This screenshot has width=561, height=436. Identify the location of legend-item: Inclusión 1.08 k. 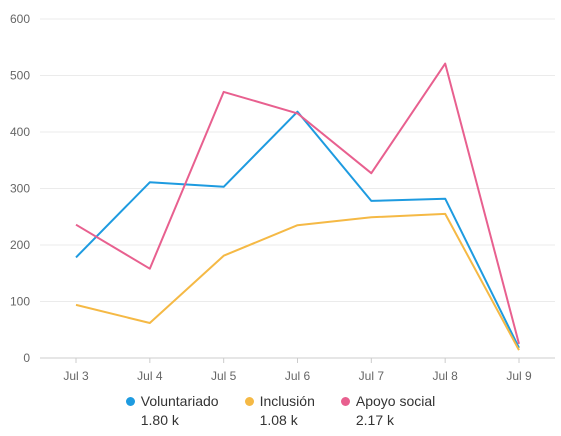
(279, 410).